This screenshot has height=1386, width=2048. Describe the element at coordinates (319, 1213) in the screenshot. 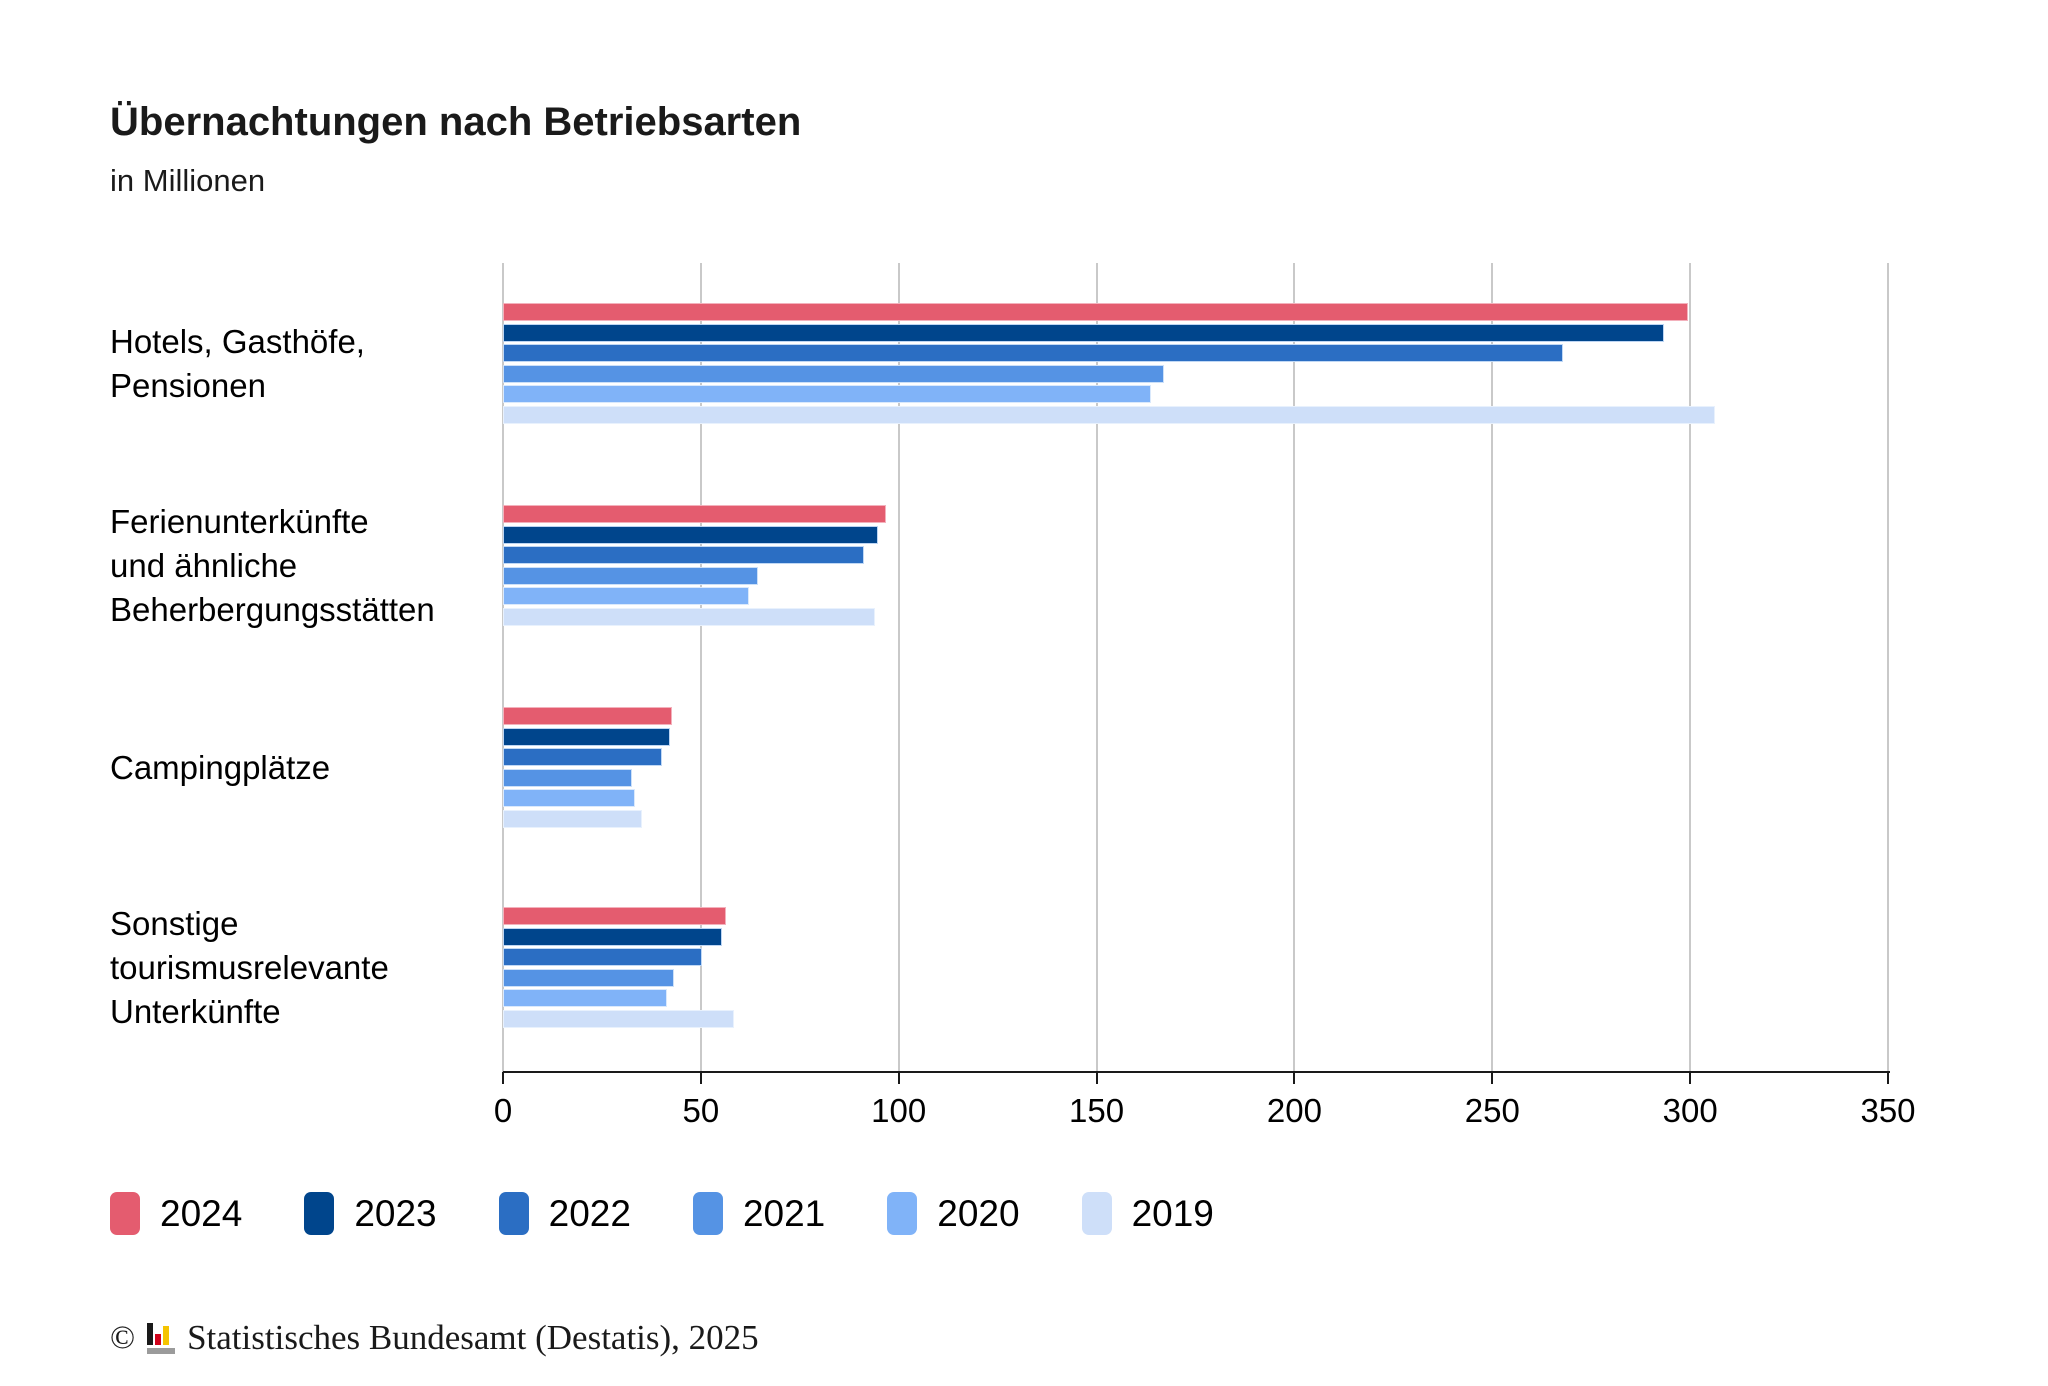

I see `legend-swatch-2023` at that location.